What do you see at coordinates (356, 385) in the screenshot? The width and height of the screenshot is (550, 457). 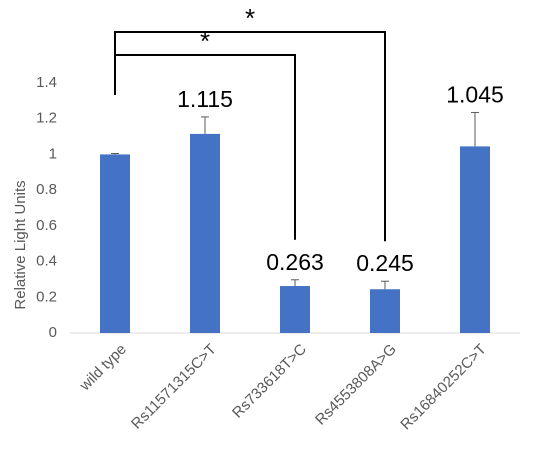 I see `x-category-label: Rs4553808A>G` at bounding box center [356, 385].